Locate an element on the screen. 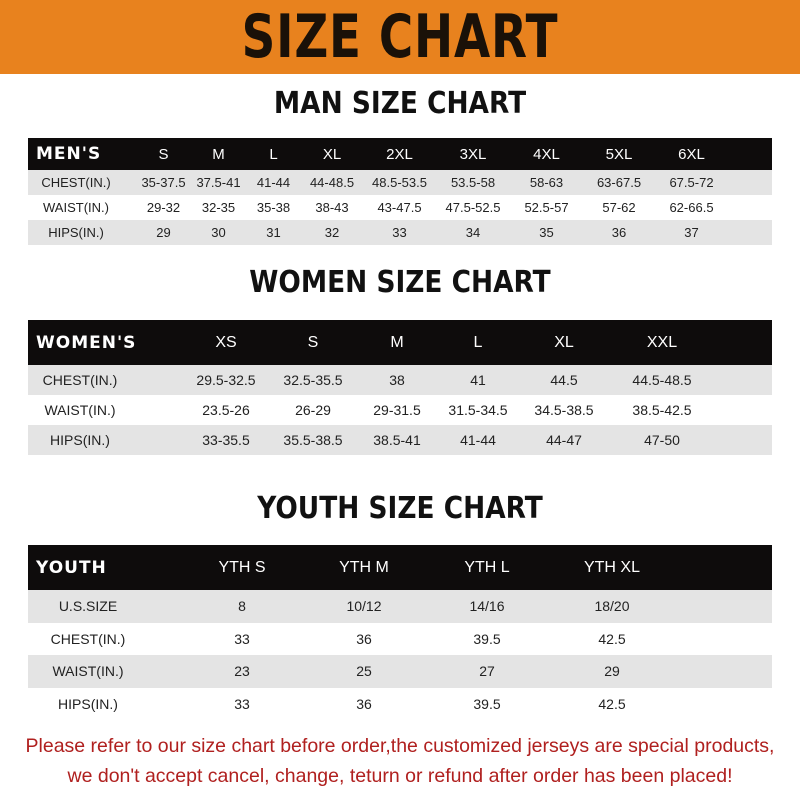 This screenshot has width=800, height=800. table-cell: 37.5-41 is located at coordinates (218, 182).